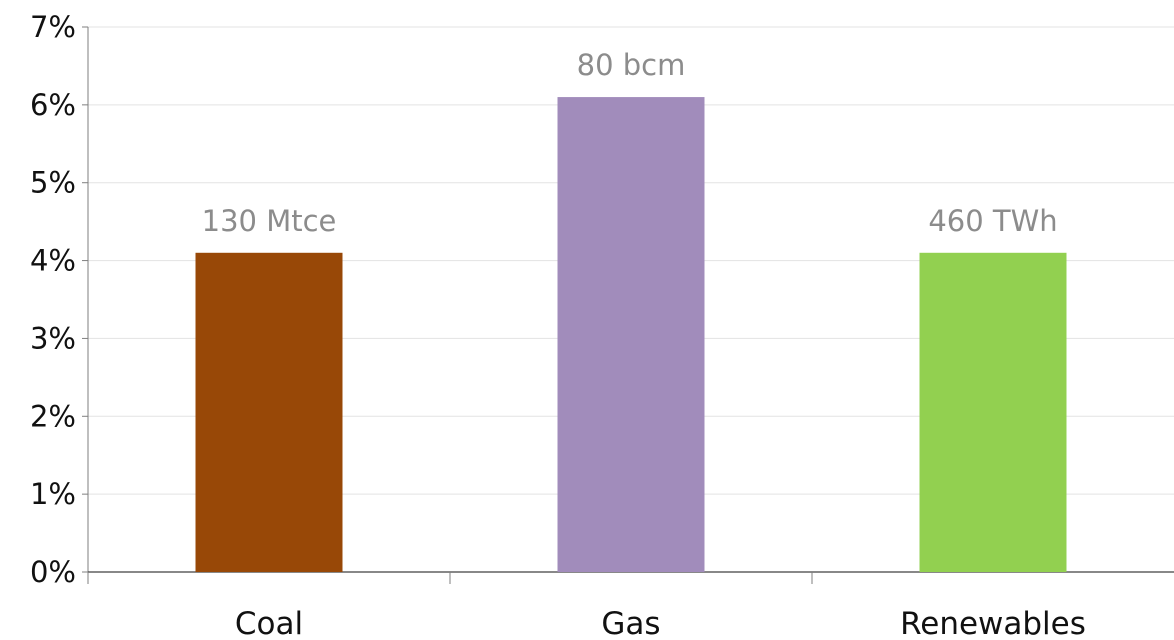 Image resolution: width=1174 pixels, height=640 pixels. I want to click on x-axis: Coal Gas Renewables, so click(630, 605).